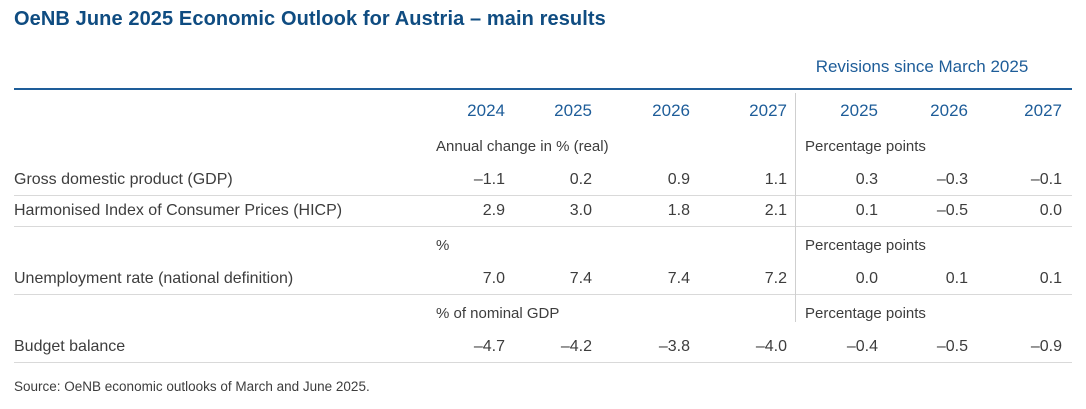 The image size is (1086, 409). I want to click on cell-value: 1.8, so click(678, 210).